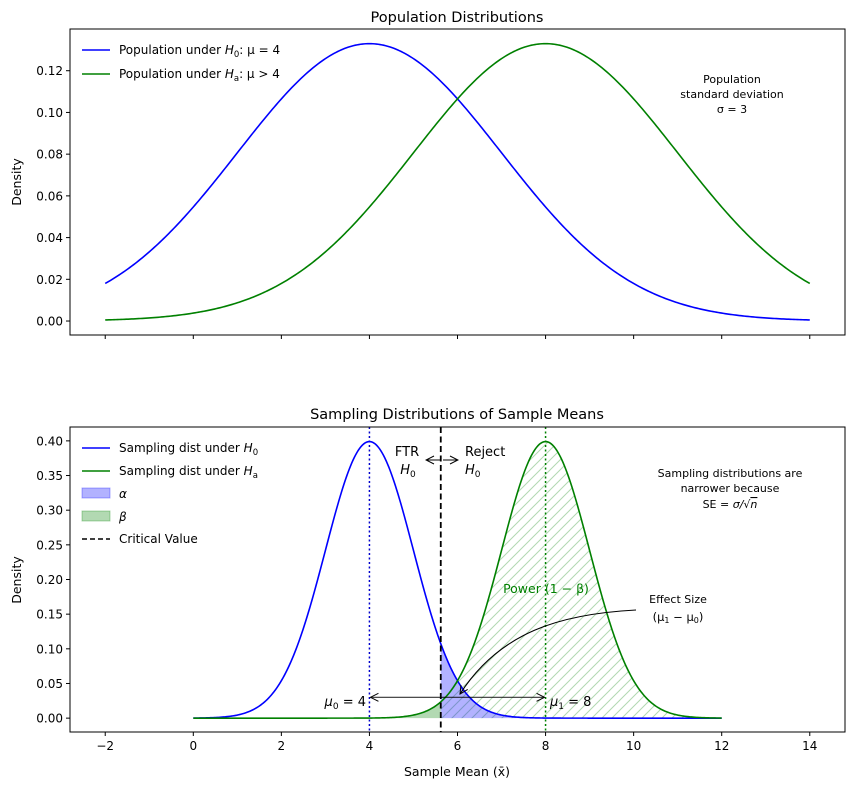 This screenshot has height=793, width=855. Describe the element at coordinates (548, 651) in the screenshot. I see `effect-size-curved-arrow` at that location.